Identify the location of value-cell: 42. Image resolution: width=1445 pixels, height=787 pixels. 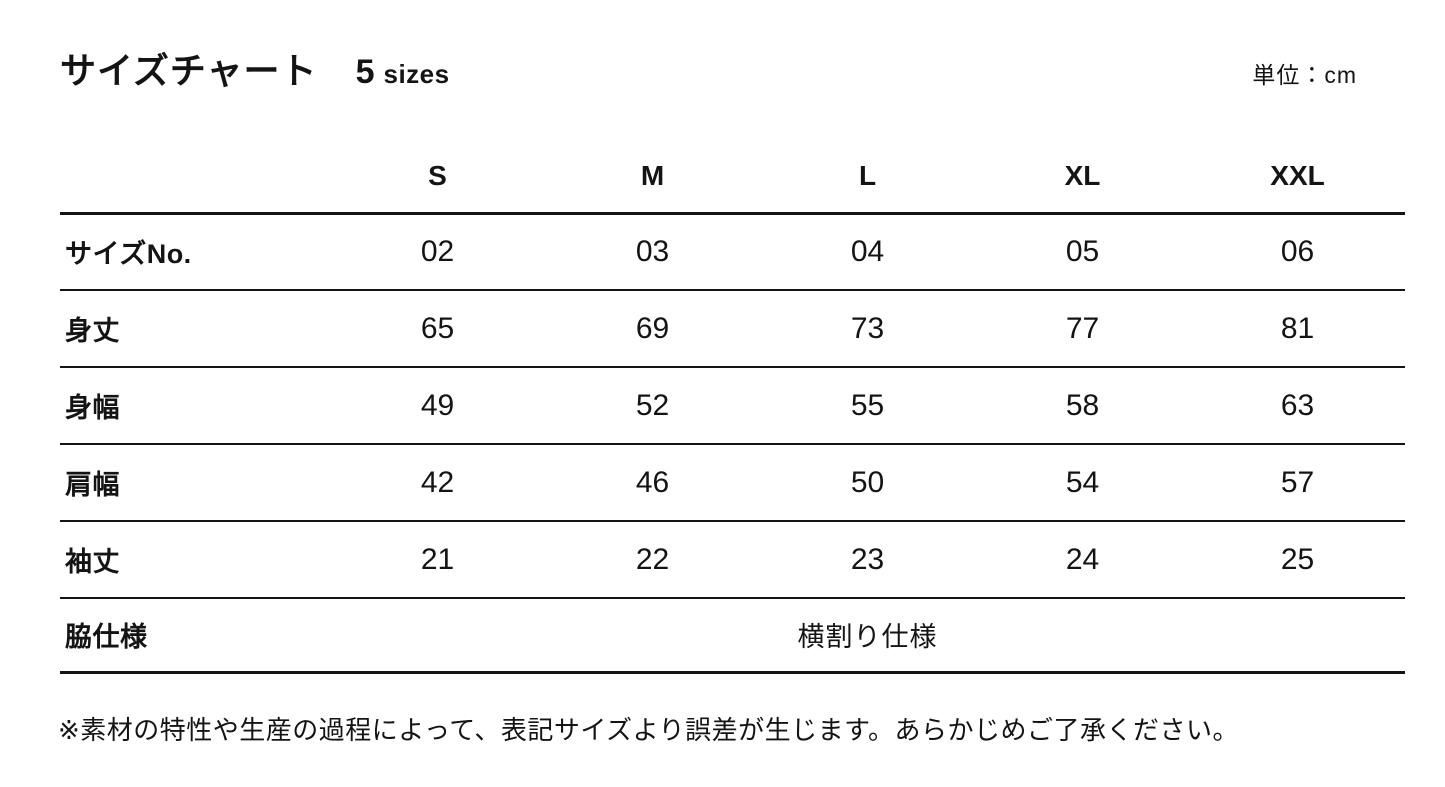
(437, 482).